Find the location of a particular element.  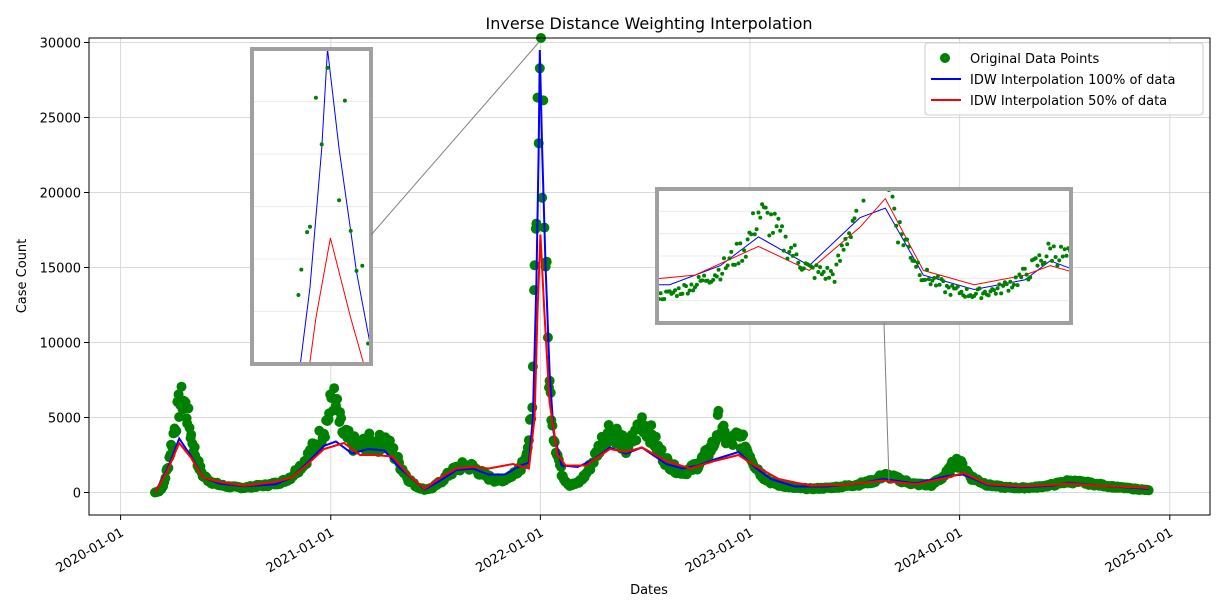

y-tick-label: 25000 is located at coordinates (60, 119).